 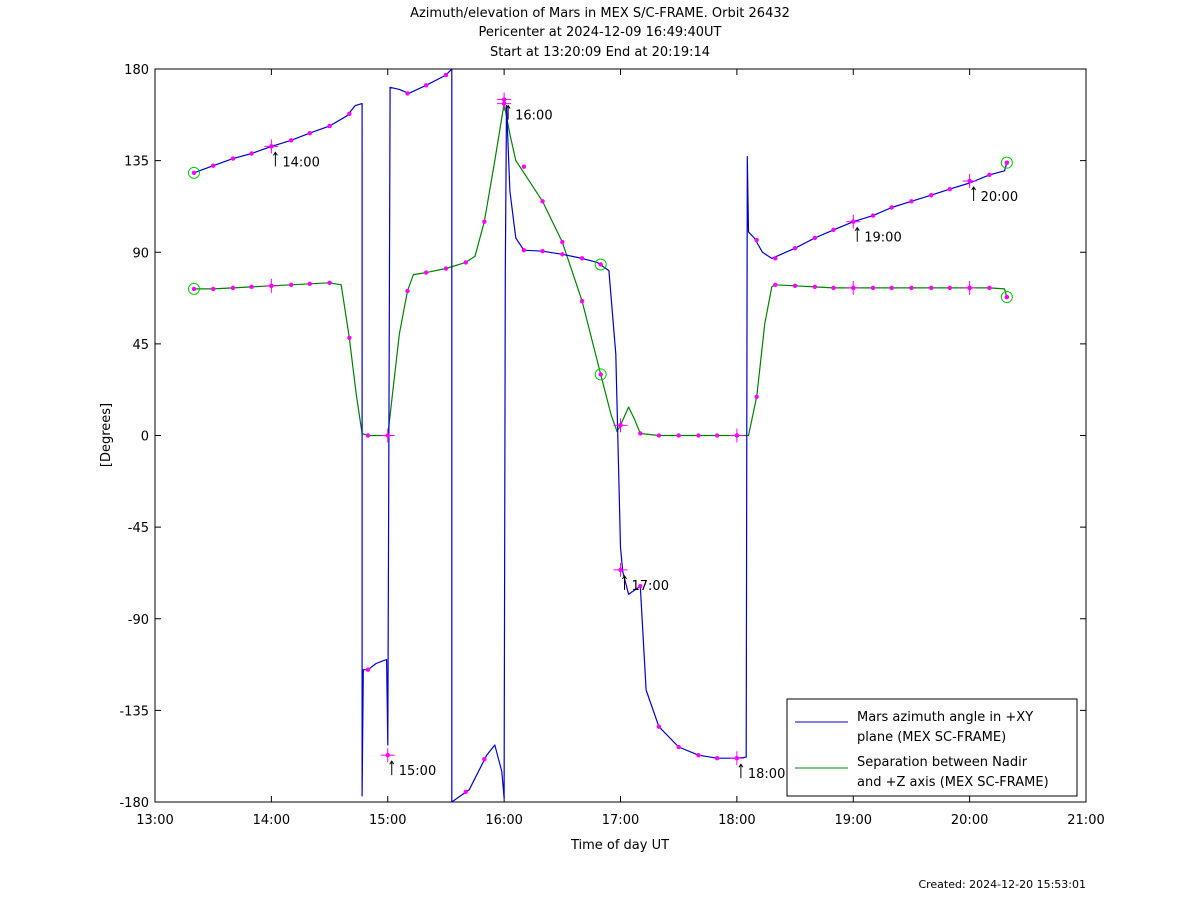 I want to click on y-tick-label: -45, so click(x=138, y=528).